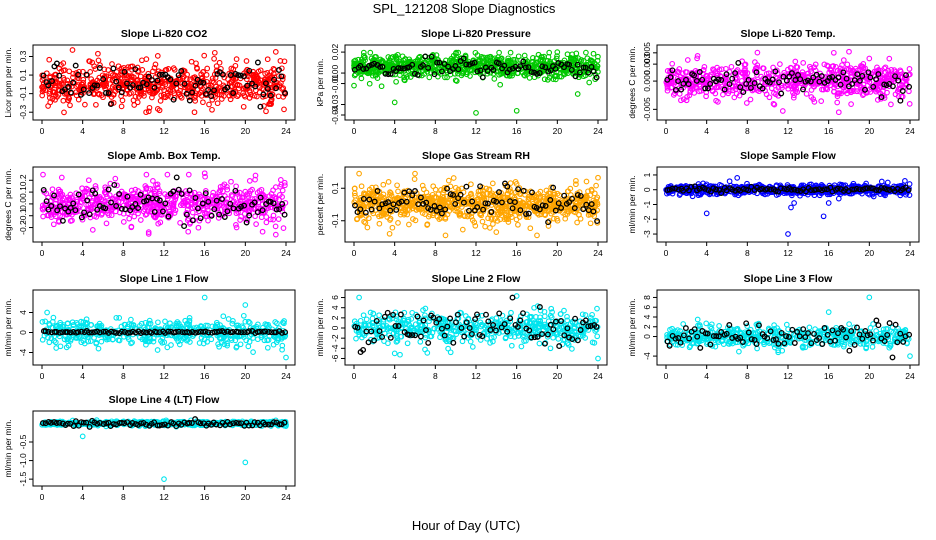 Image resolution: width=936 pixels, height=540 pixels. What do you see at coordinates (335, 115) in the screenshot?
I see `y-tick-label: -0.04` at bounding box center [335, 115].